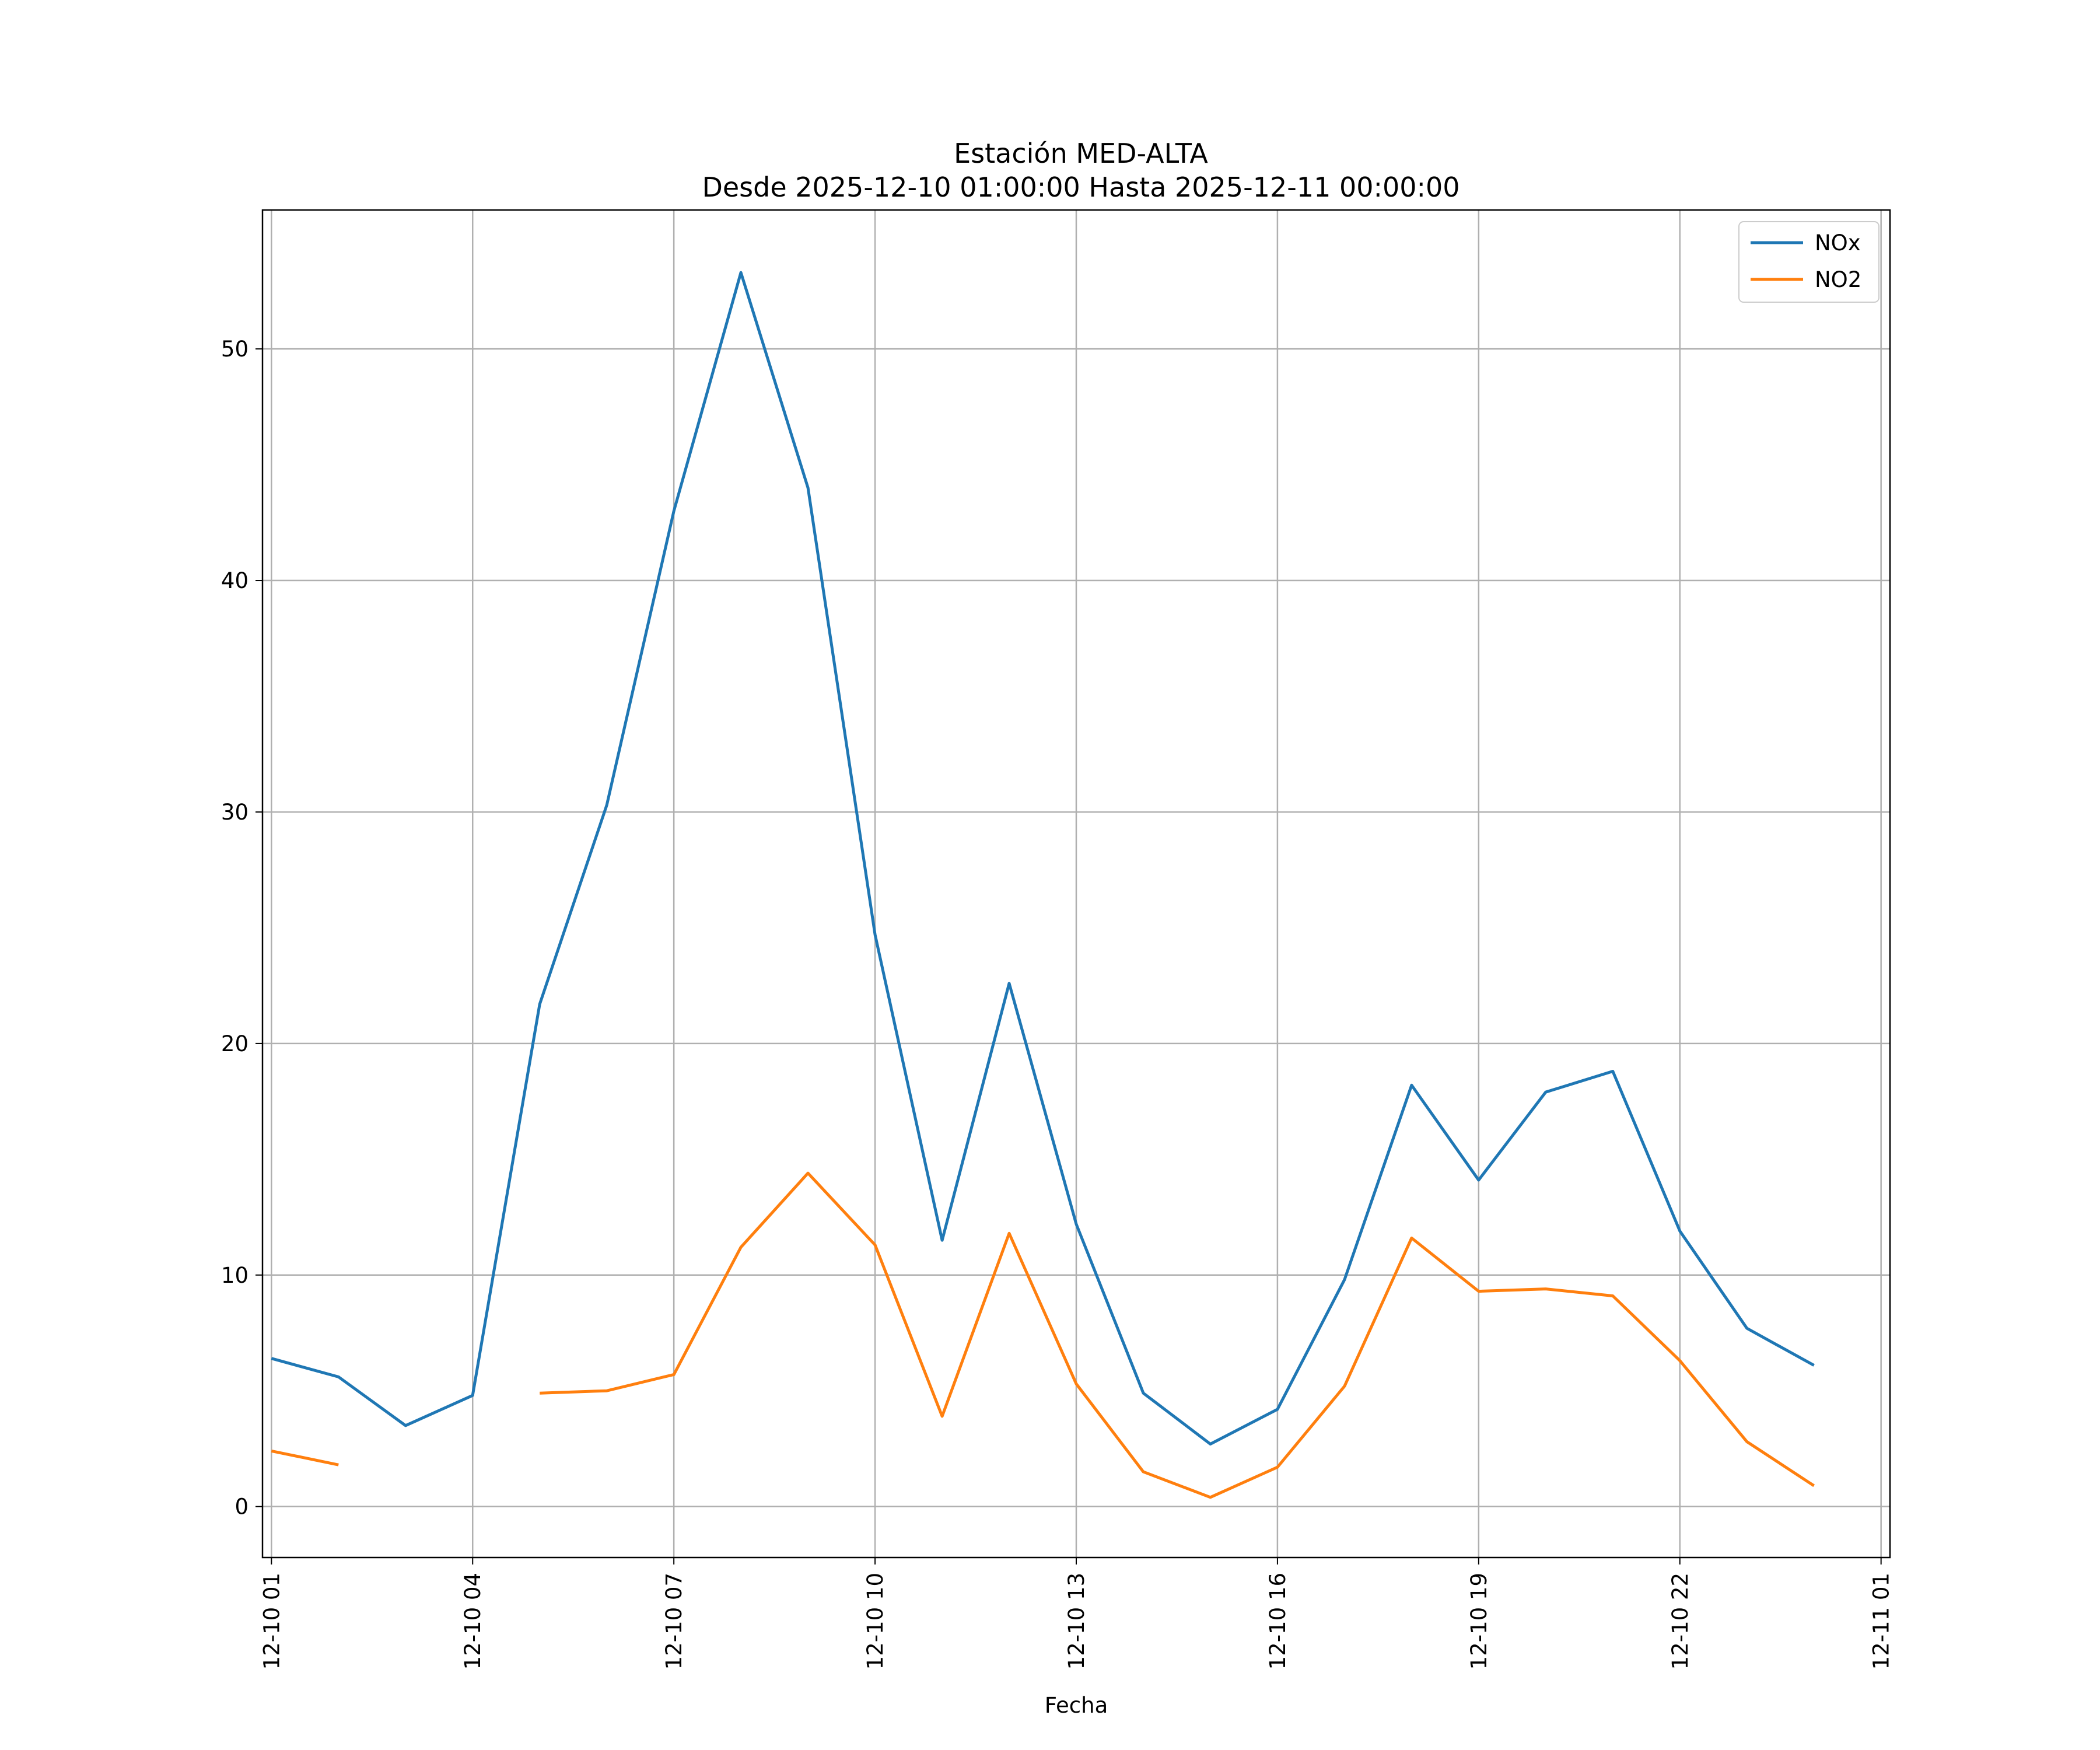  Describe the element at coordinates (242, 928) in the screenshot. I see `y-axis-ticks: 0 10 20 30 40 50` at that location.